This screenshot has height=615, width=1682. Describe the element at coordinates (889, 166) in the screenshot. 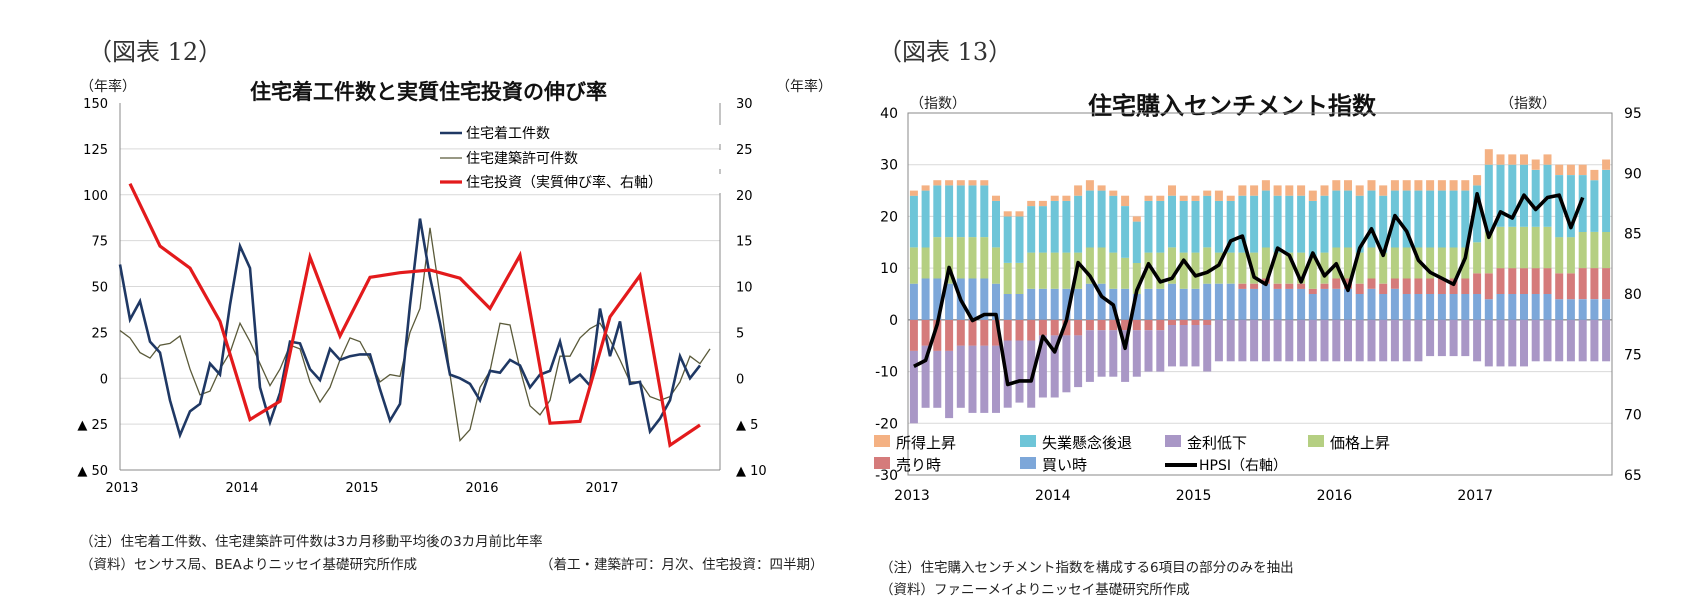

I see `y-left-tick-label: 30` at that location.